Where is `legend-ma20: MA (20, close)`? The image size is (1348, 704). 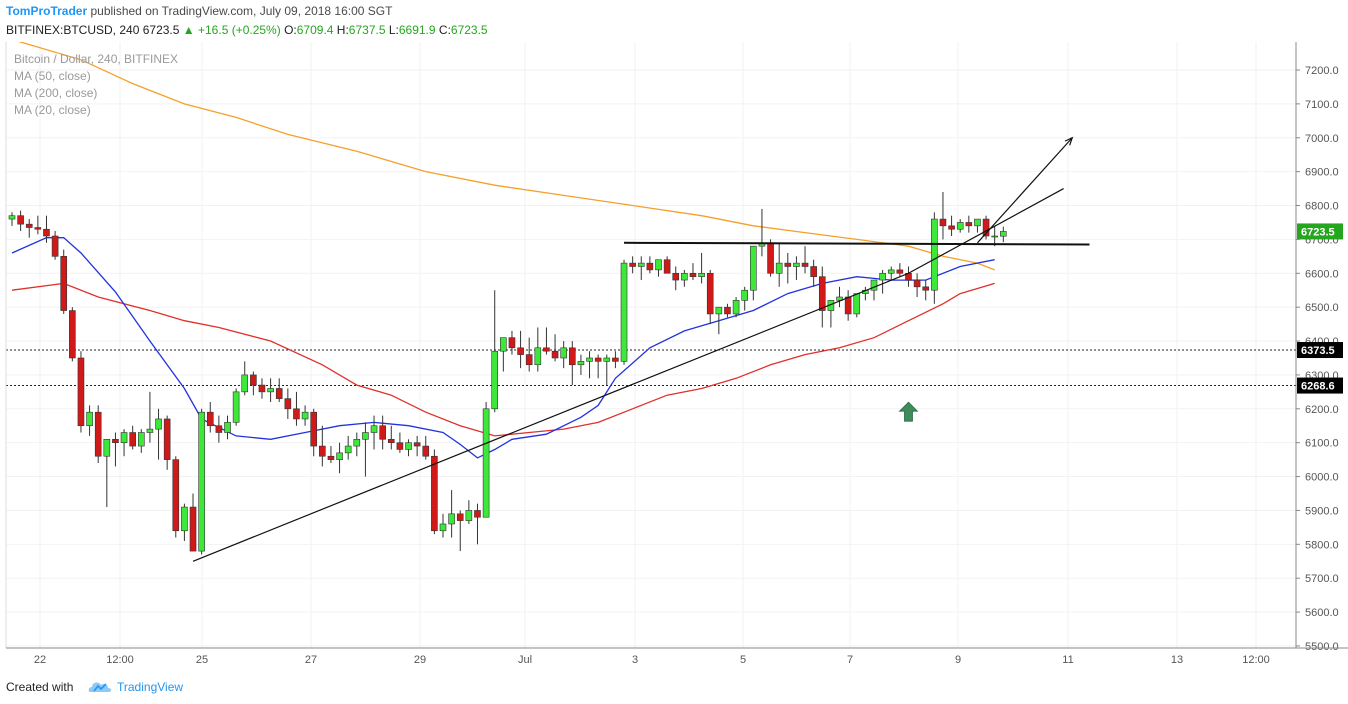
legend-ma20: MA (20, close) is located at coordinates (52, 110).